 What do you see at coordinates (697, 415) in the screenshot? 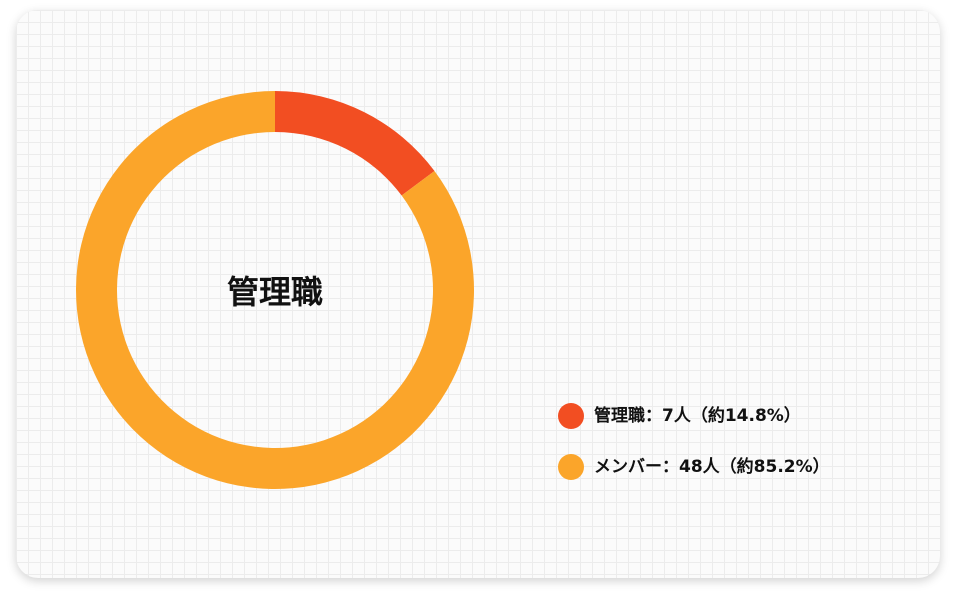
I see `legend-label: 管理職：7人（約14.8%）` at bounding box center [697, 415].